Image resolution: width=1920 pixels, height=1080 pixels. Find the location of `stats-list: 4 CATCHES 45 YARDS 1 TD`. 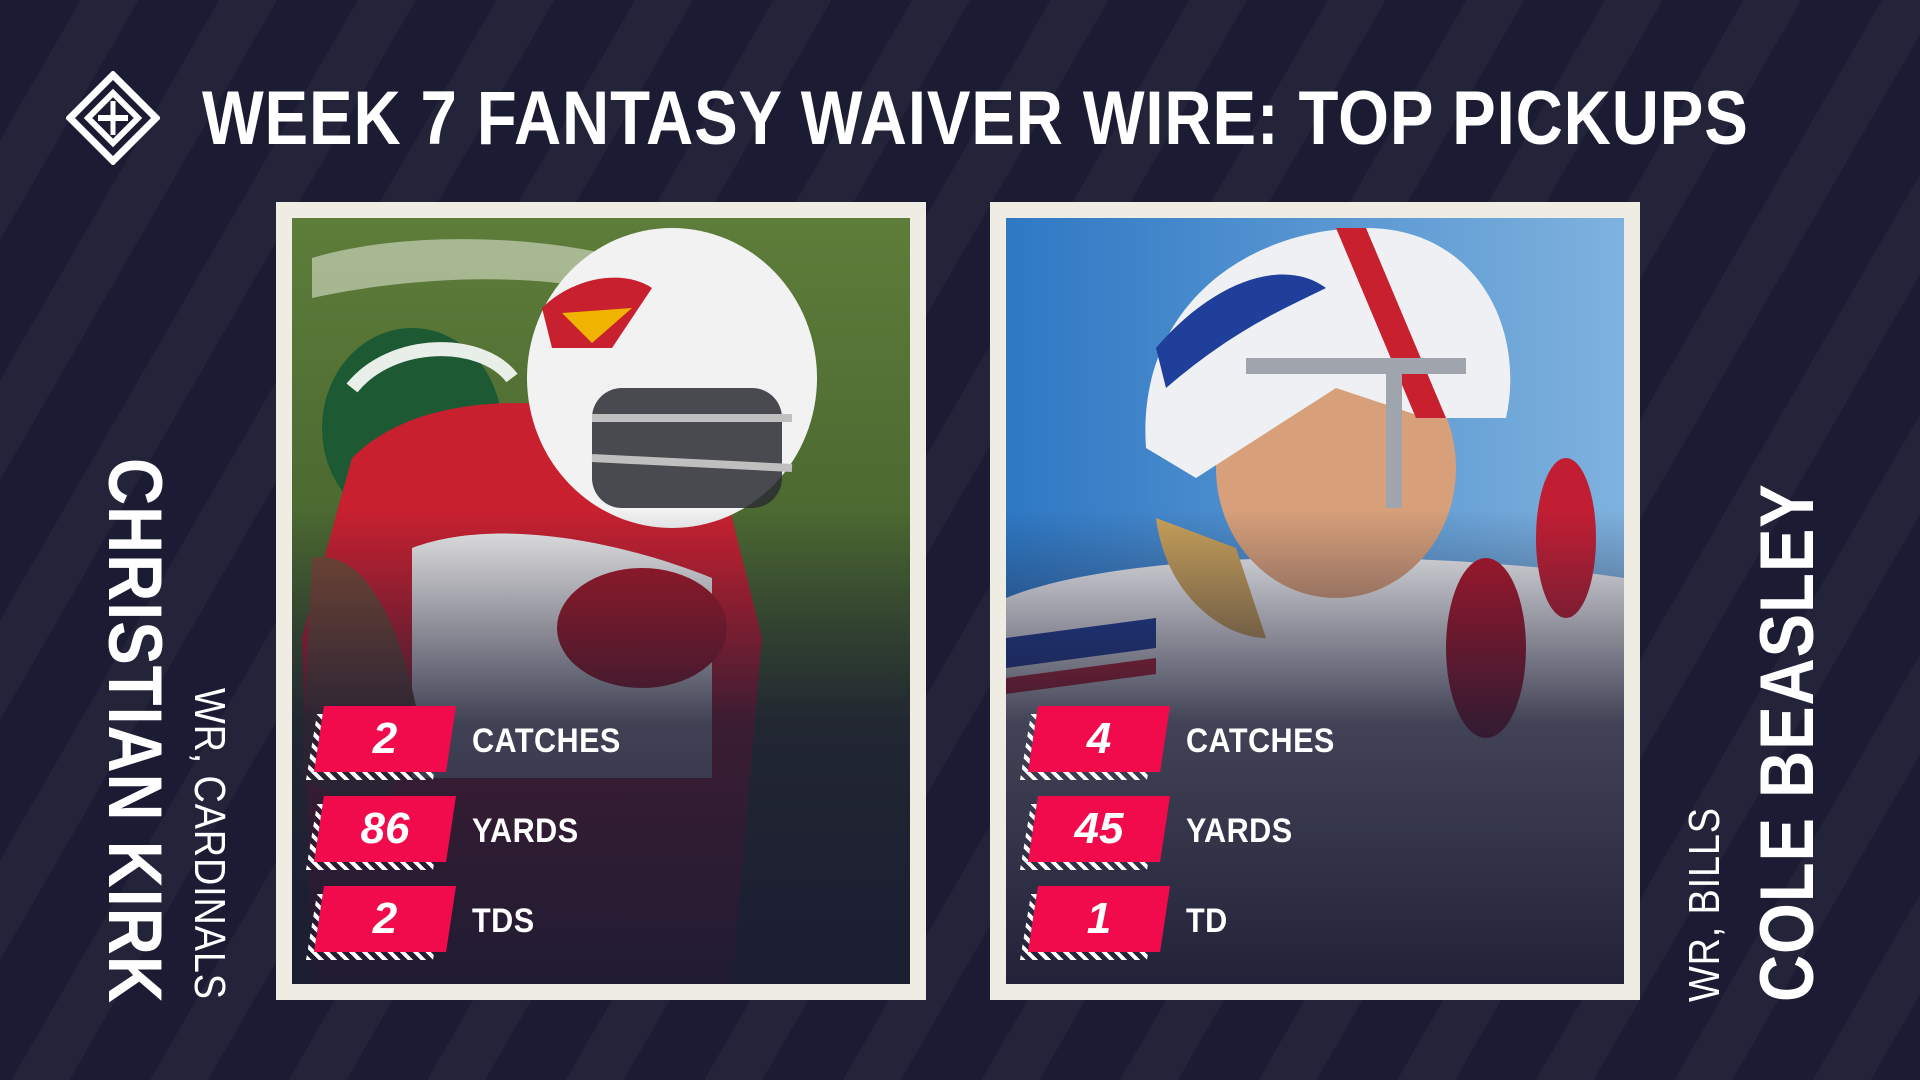

stats-list: 4 CATCHES 45 YARDS 1 TD is located at coordinates (1185, 837).